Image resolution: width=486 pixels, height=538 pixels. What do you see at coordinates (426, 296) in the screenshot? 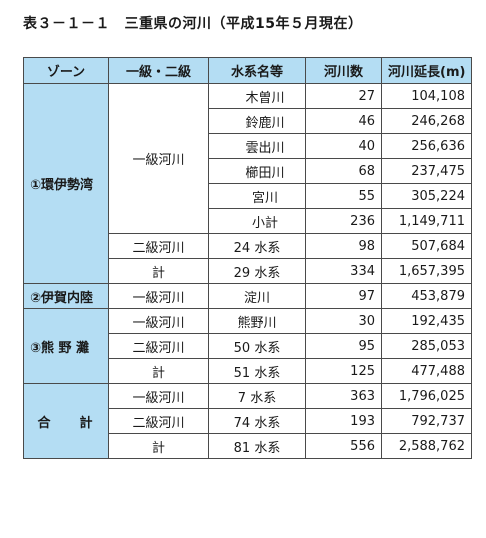
I see `length-cell: 453,879` at bounding box center [426, 296].